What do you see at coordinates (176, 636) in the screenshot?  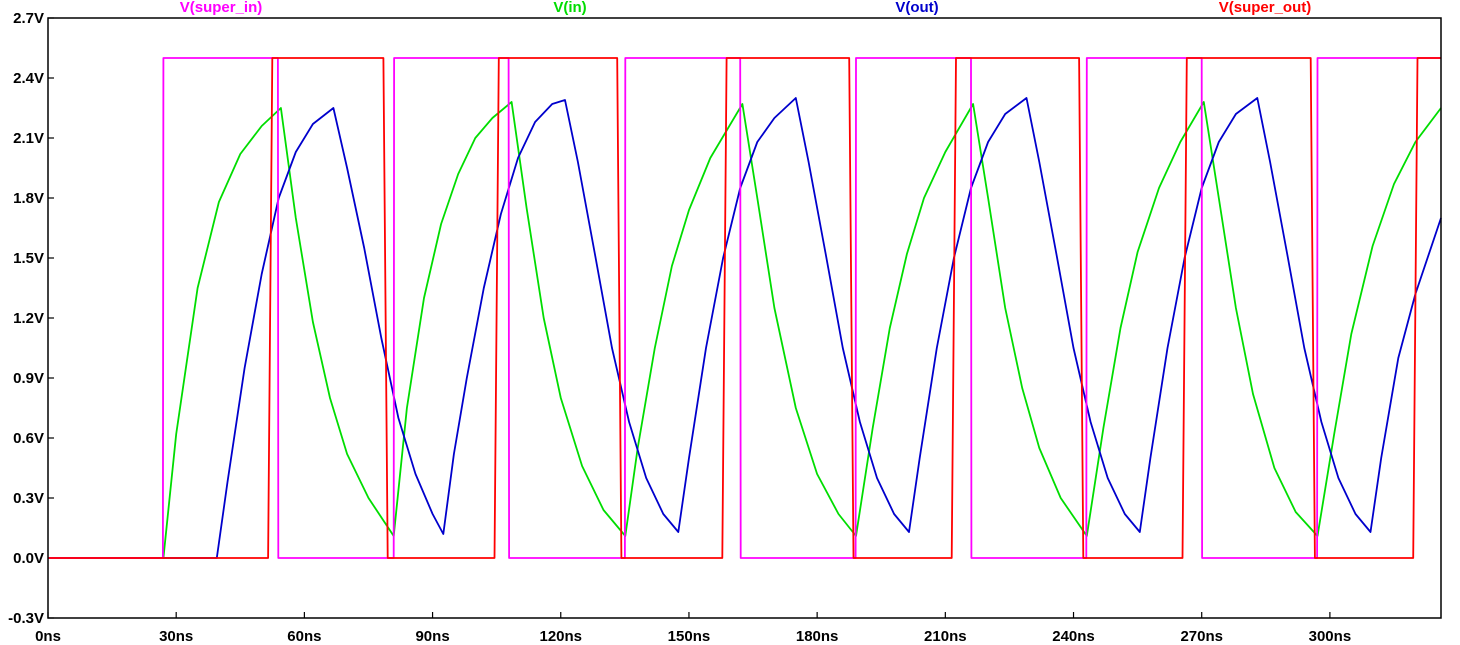 I see `x-tick-label: 30ns` at bounding box center [176, 636].